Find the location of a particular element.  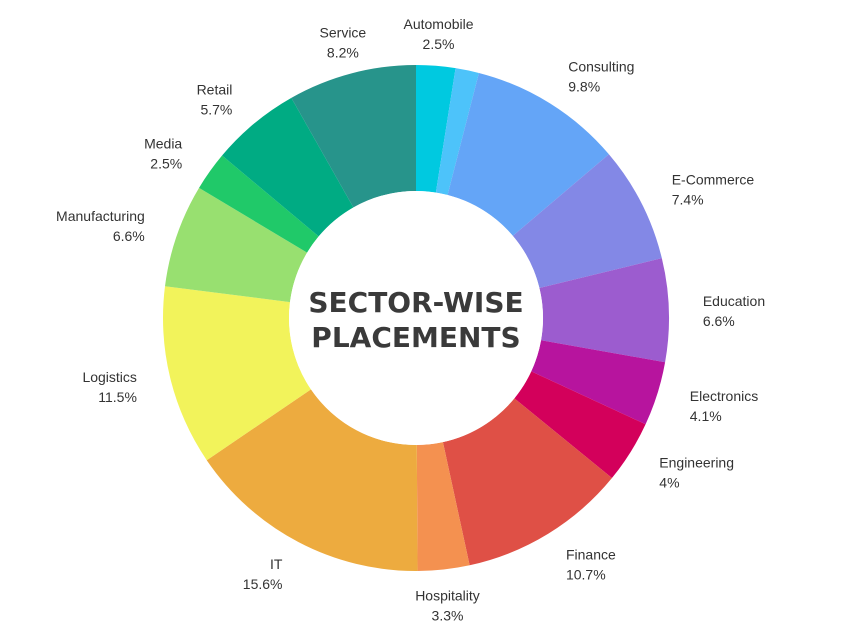

slice-education is located at coordinates (604, 310).